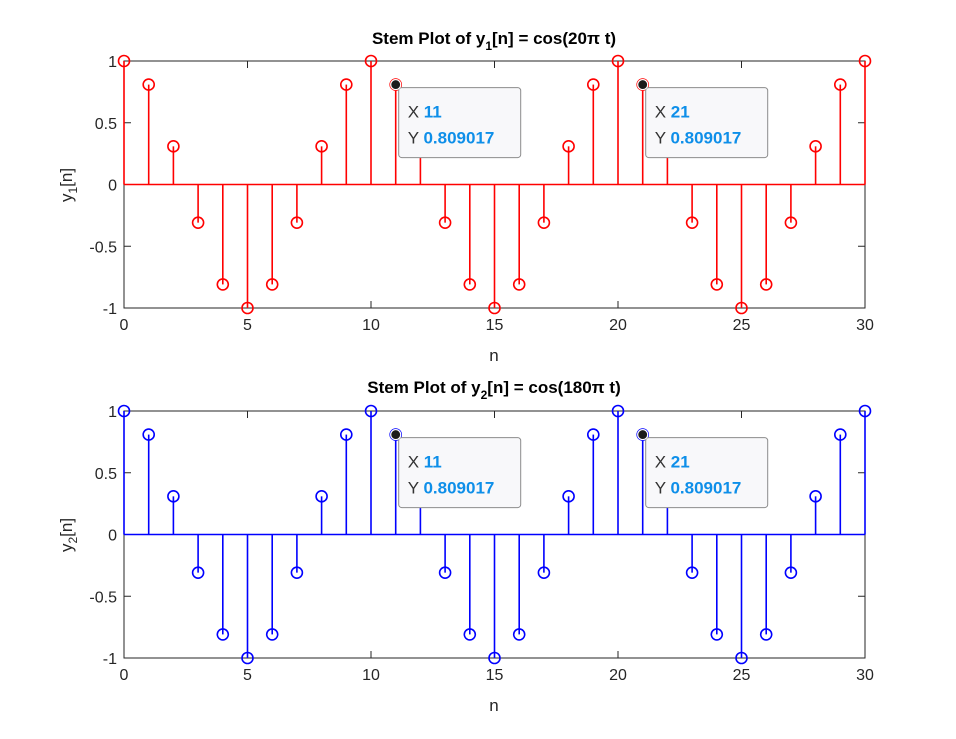 This screenshot has height=739, width=956. I want to click on subplot-2-x-label: n, so click(493, 705).